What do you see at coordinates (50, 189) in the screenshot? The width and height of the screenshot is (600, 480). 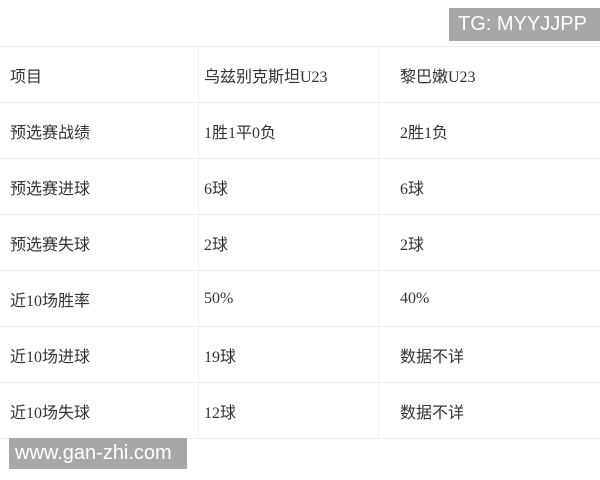 I see `row-label: 预选赛进球` at bounding box center [50, 189].